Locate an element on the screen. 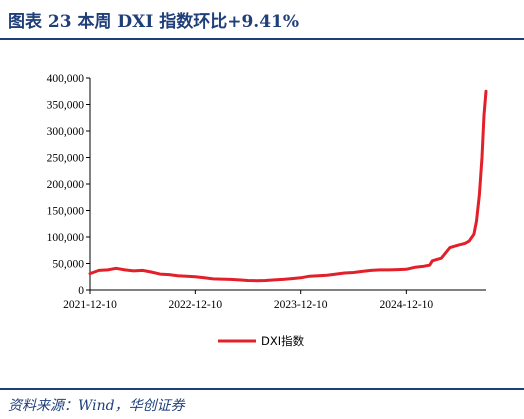 Image resolution: width=524 pixels, height=419 pixels. figure-footer: 资料来源：Wind，华创证券 is located at coordinates (262, 403).